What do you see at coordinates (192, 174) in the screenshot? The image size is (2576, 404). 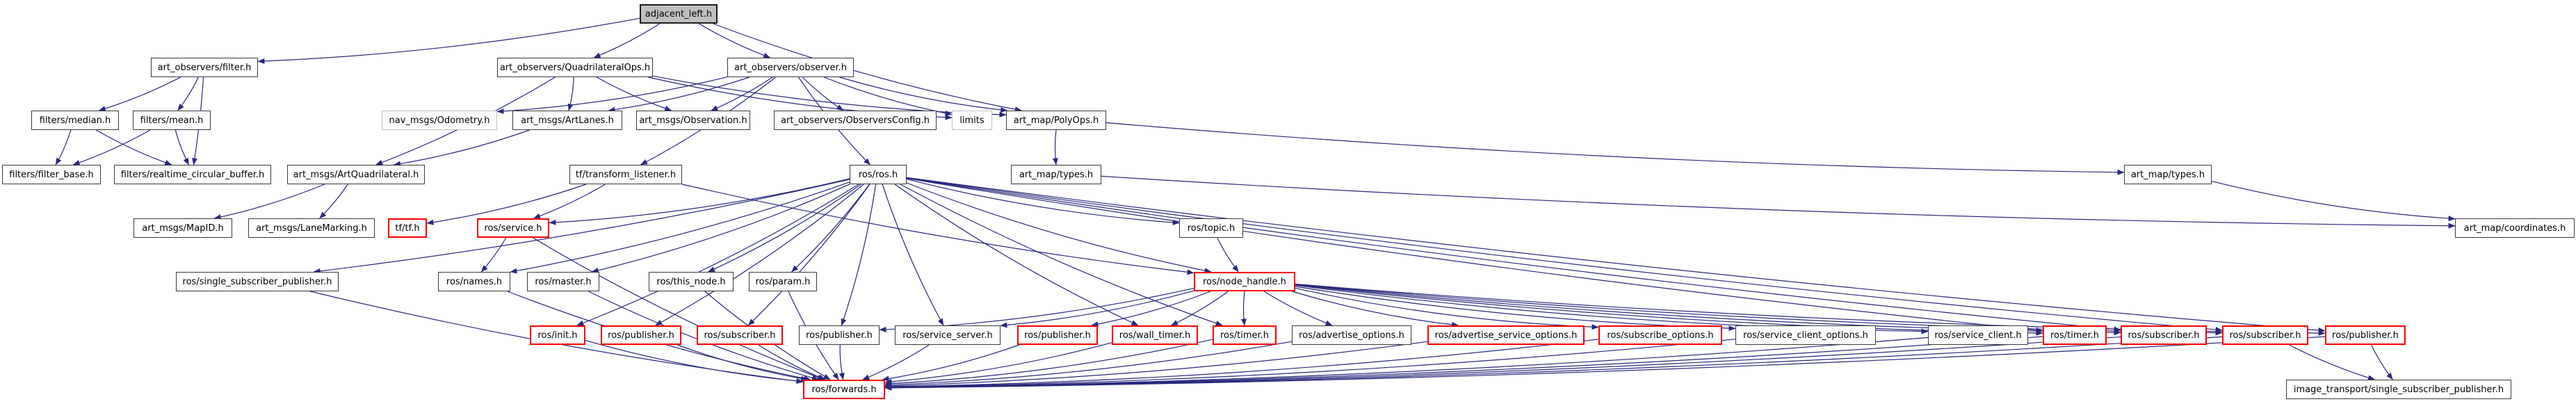 I see `graph-node-rtbuf: filters/realtime_circular_buffer.h` at bounding box center [192, 174].